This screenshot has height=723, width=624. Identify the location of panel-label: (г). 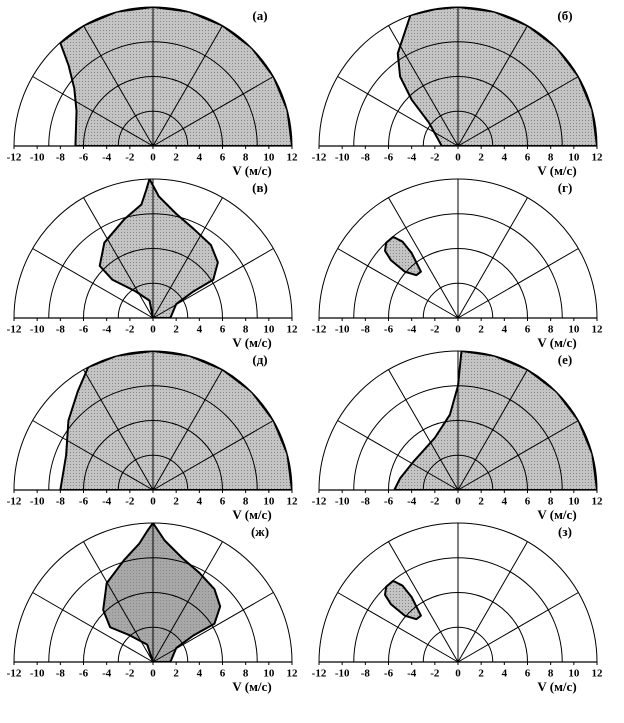
(565, 187).